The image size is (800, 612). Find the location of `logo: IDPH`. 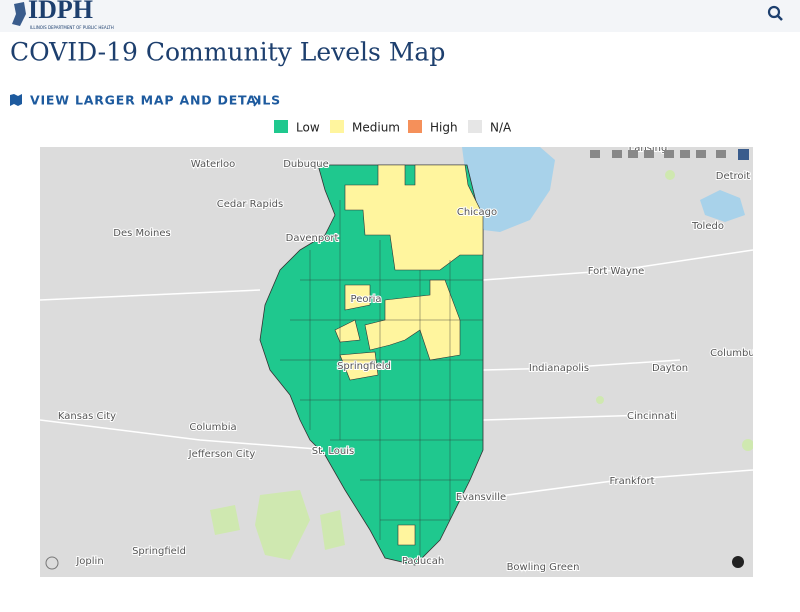

logo: IDPH is located at coordinates (60, 12).